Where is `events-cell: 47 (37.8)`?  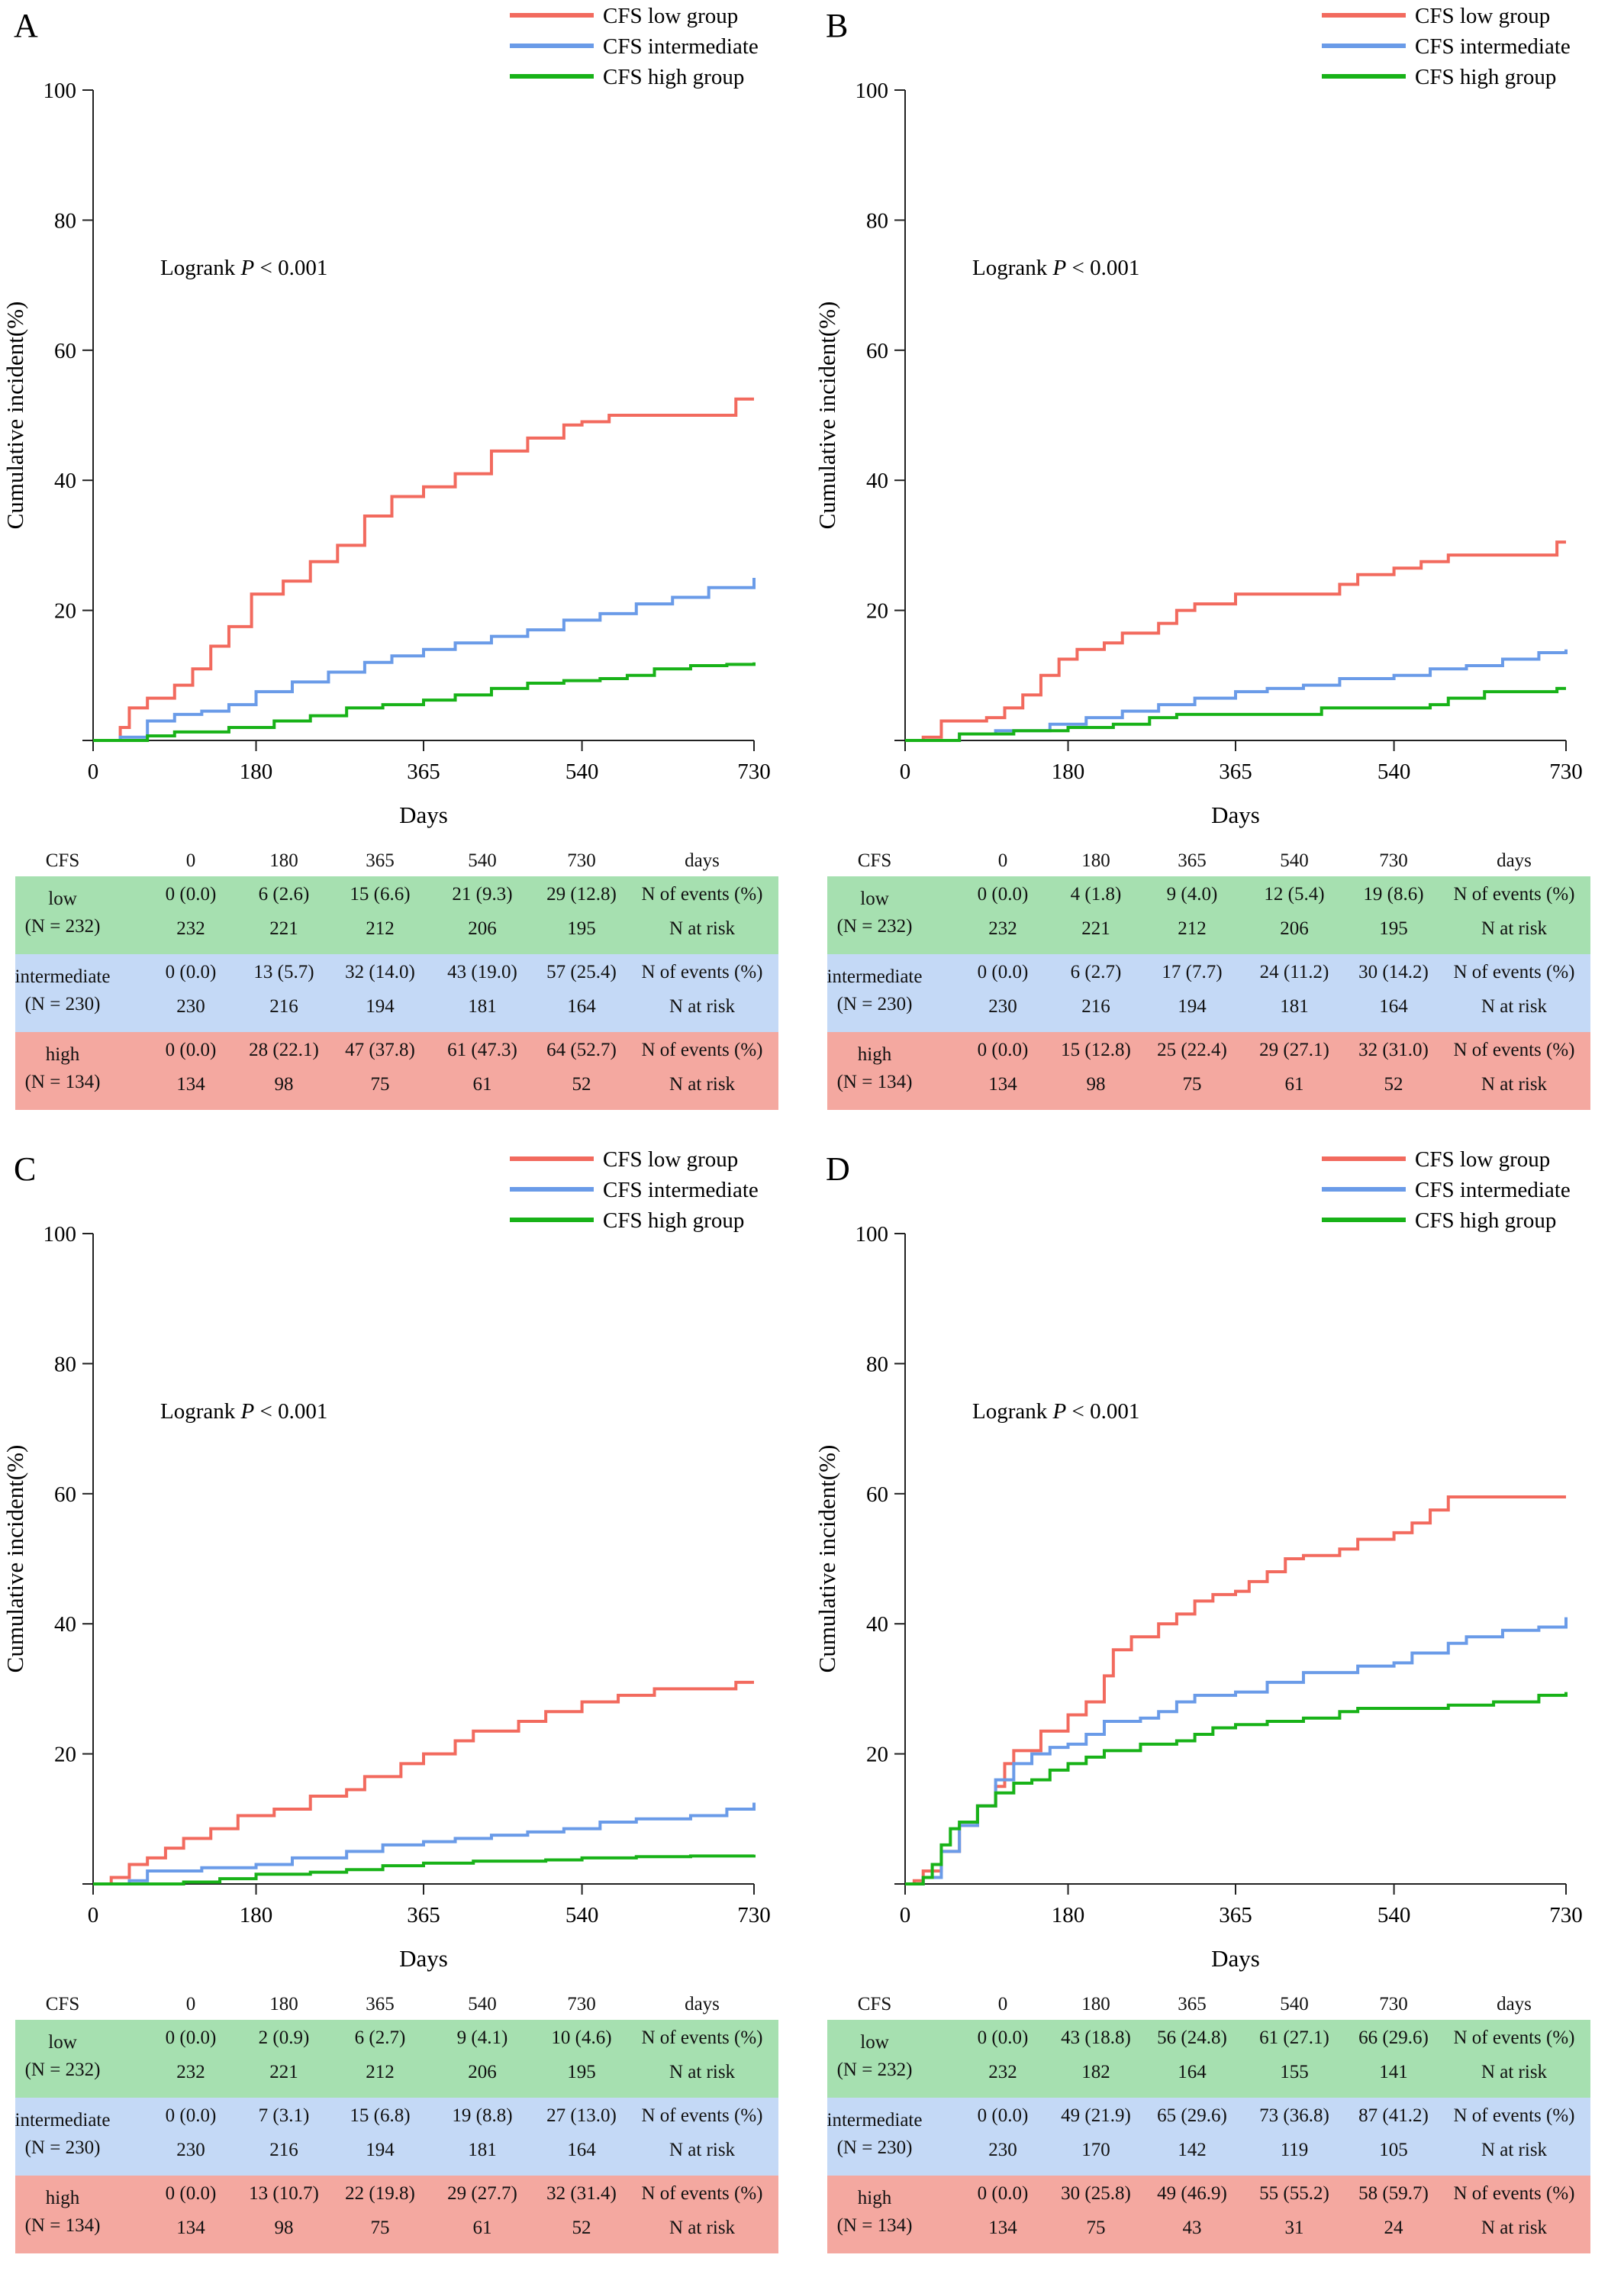 events-cell: 47 (37.8) is located at coordinates (380, 1050).